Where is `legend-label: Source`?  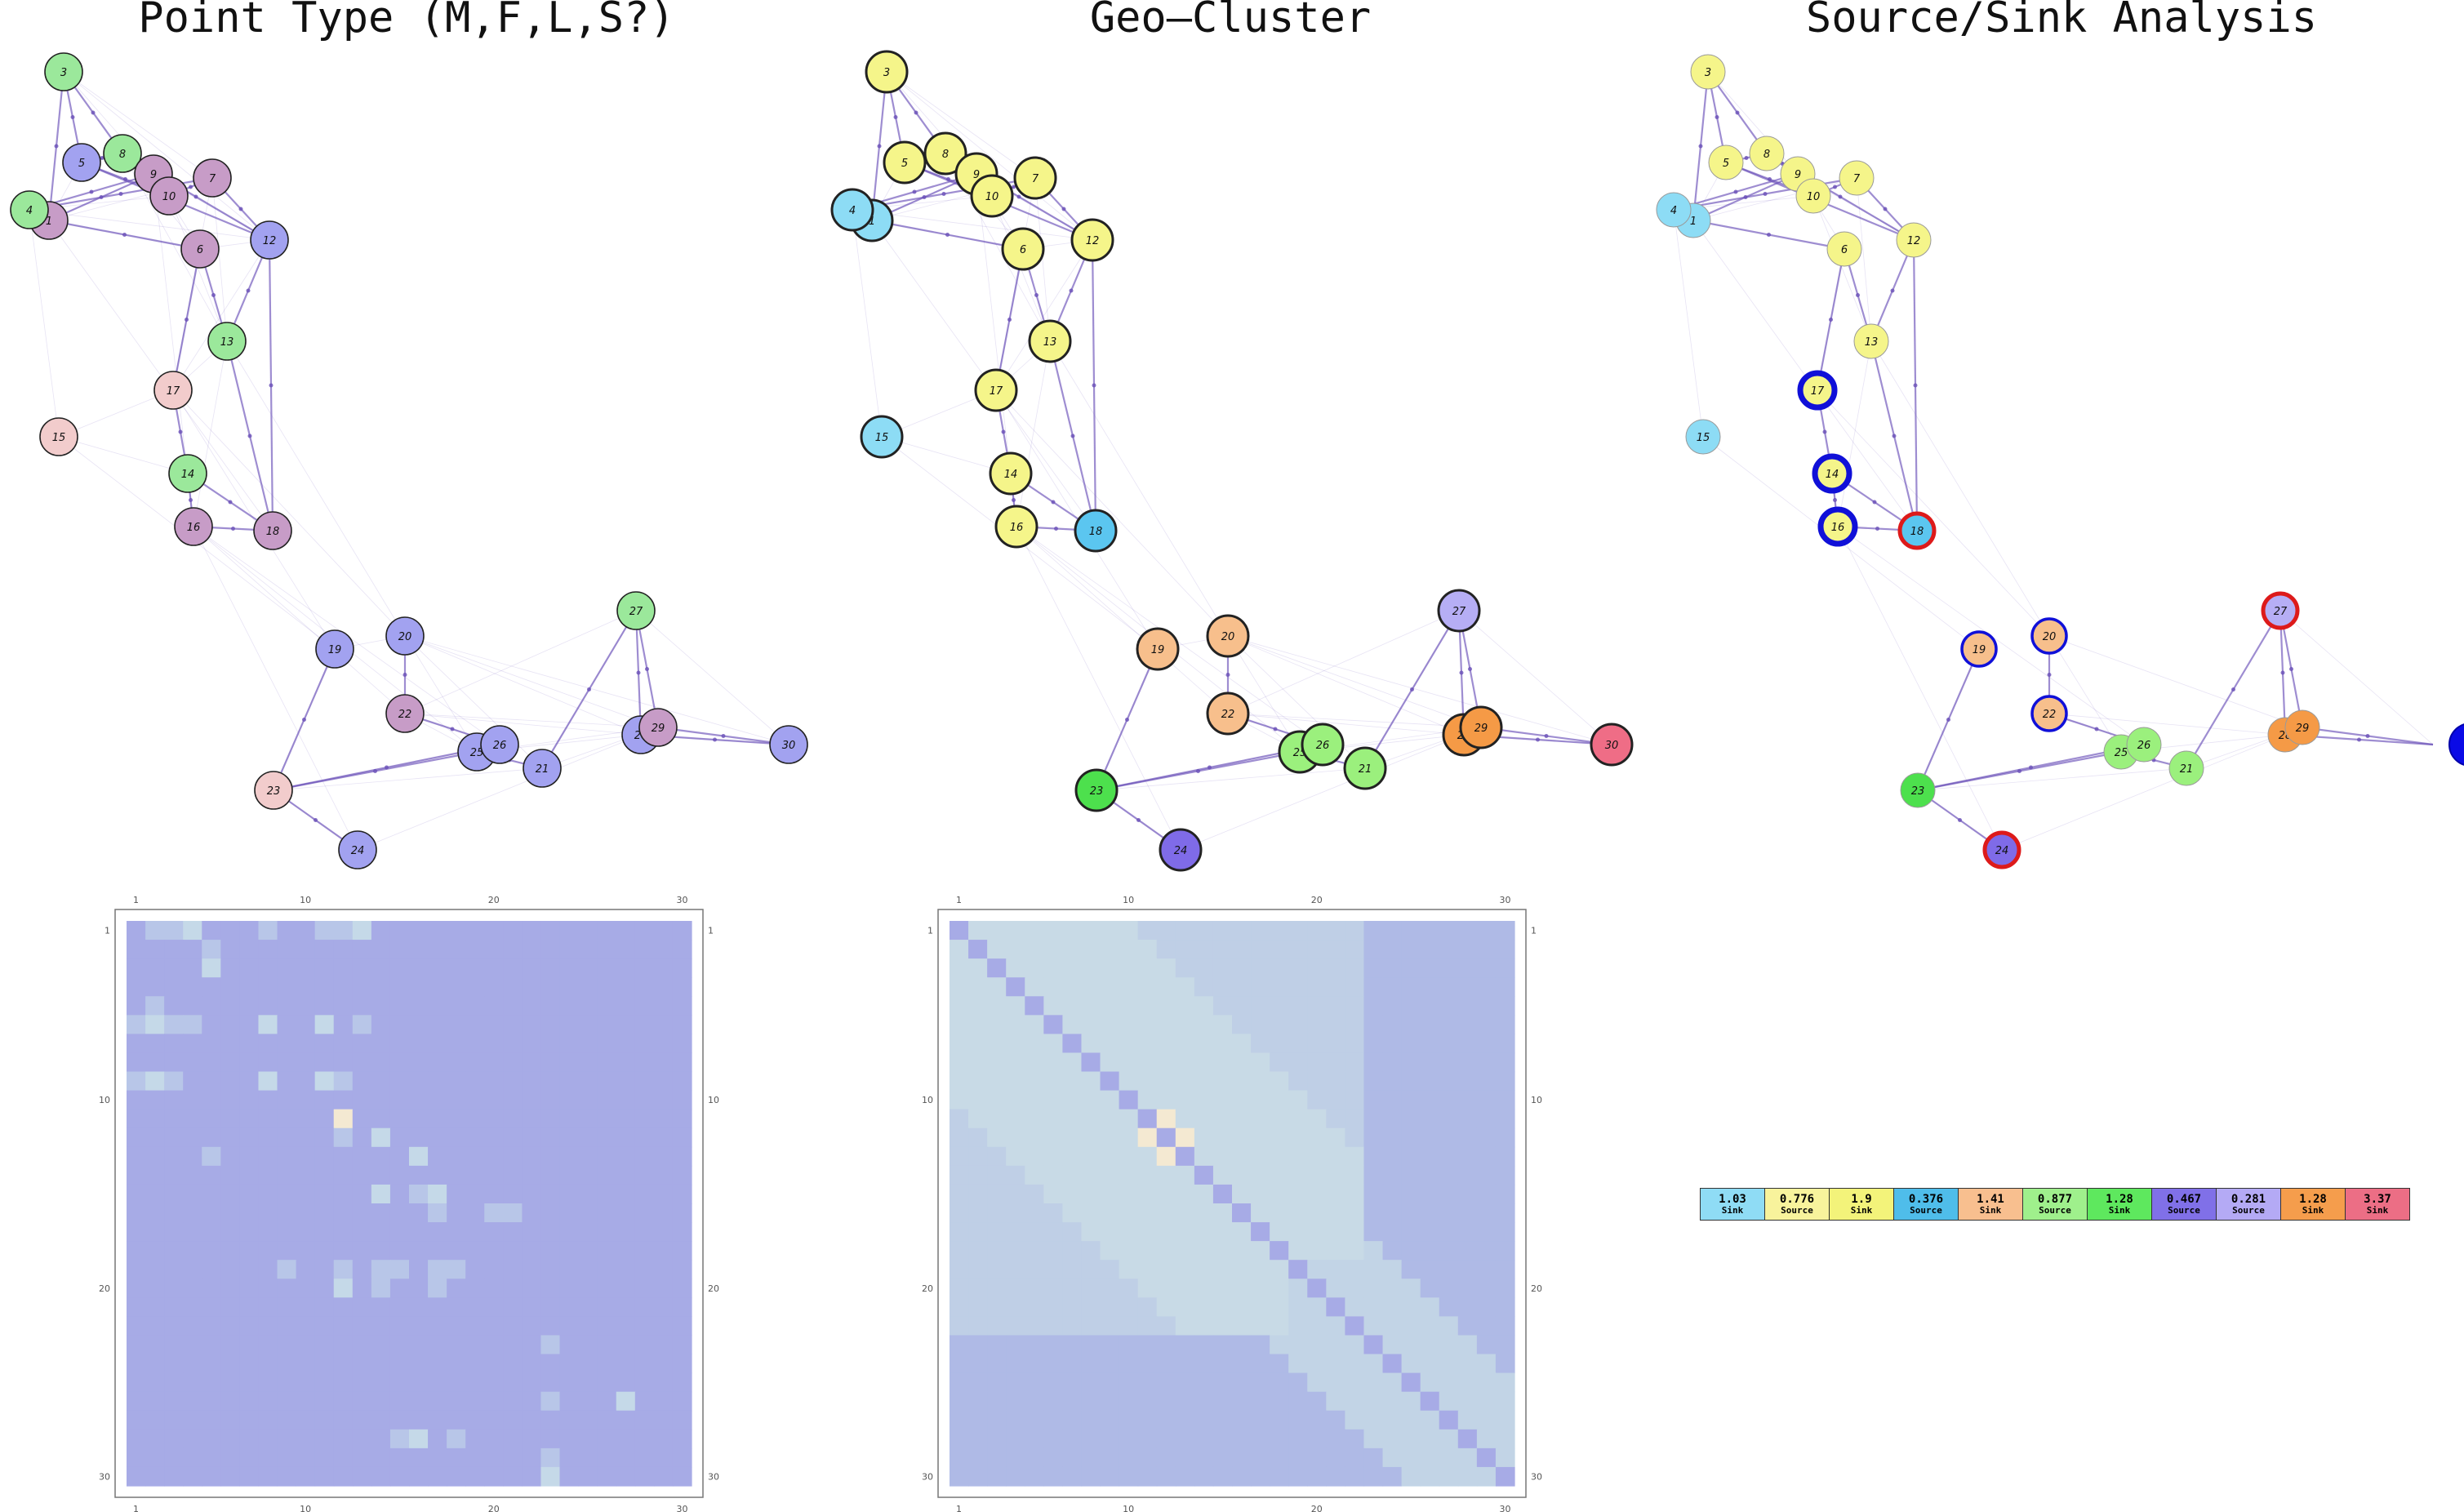
legend-label: Source is located at coordinates (2249, 1210).